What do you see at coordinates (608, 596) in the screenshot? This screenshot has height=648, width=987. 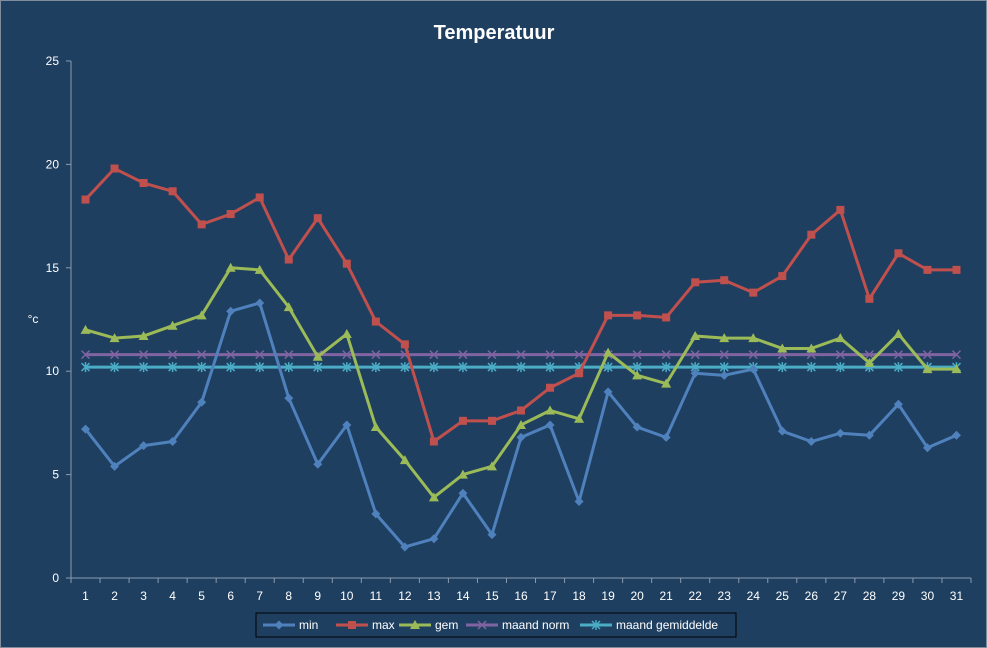 I see `x-tick-label: 19` at bounding box center [608, 596].